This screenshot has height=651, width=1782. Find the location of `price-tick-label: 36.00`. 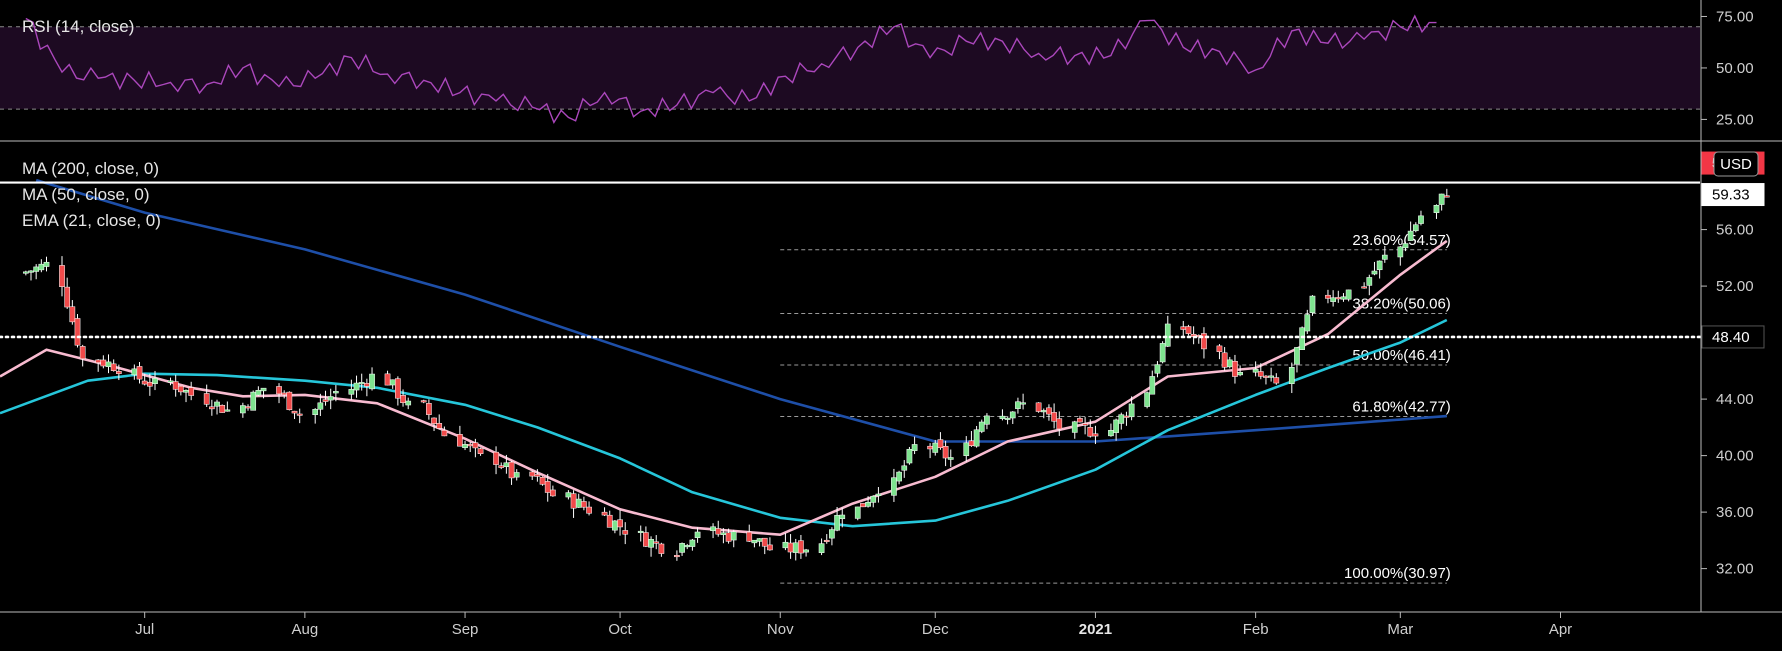

price-tick-label: 36.00 is located at coordinates (1735, 512).